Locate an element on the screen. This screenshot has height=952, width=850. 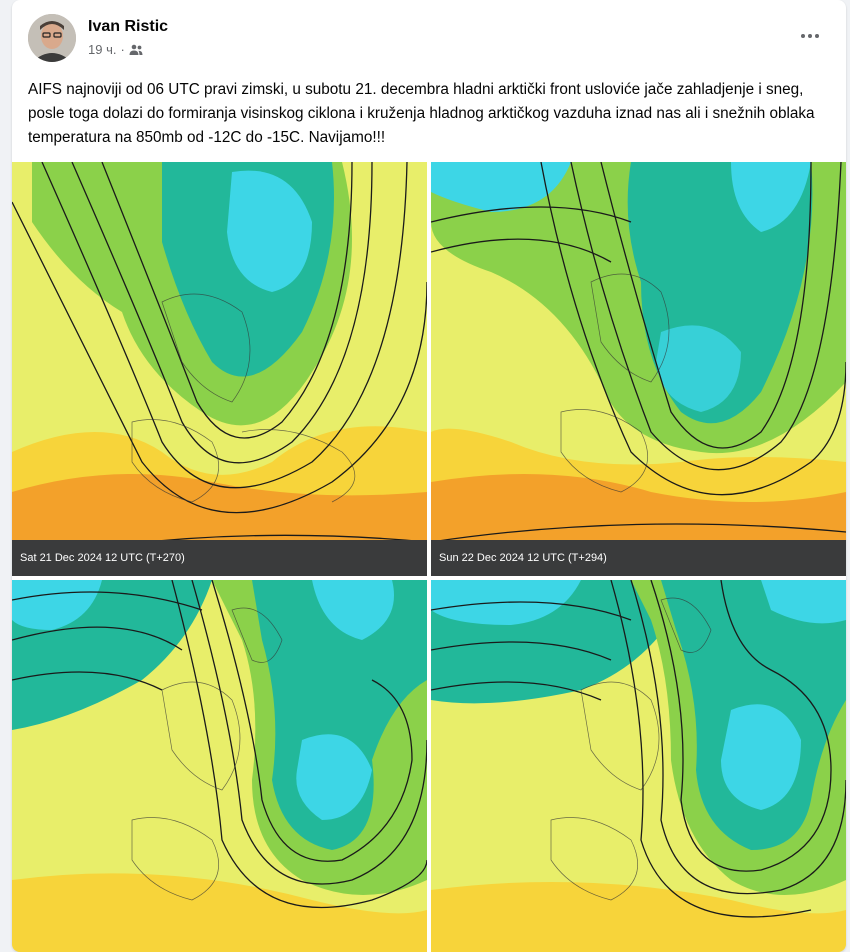
post-meta: 19 ч. · is located at coordinates (115, 49).